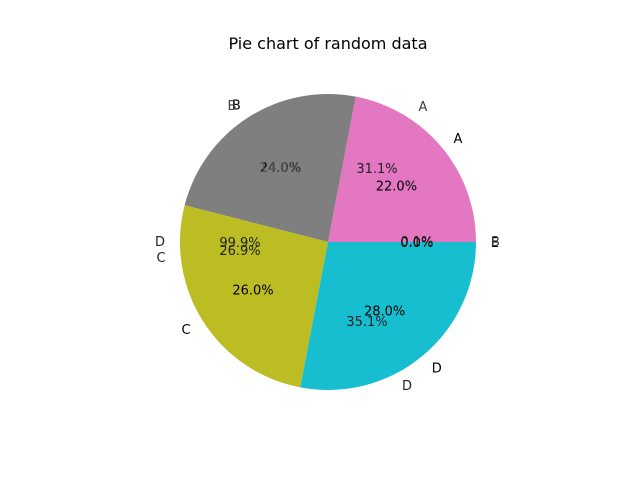 This screenshot has width=640, height=480. I want to click on pie-slice-d, so click(388, 316).